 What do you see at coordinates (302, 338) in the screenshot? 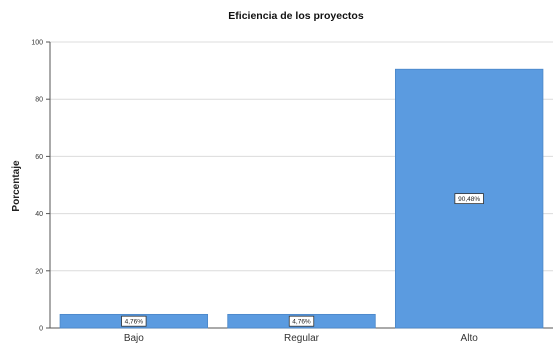
I see `x-tick-label: Regular` at bounding box center [302, 338].